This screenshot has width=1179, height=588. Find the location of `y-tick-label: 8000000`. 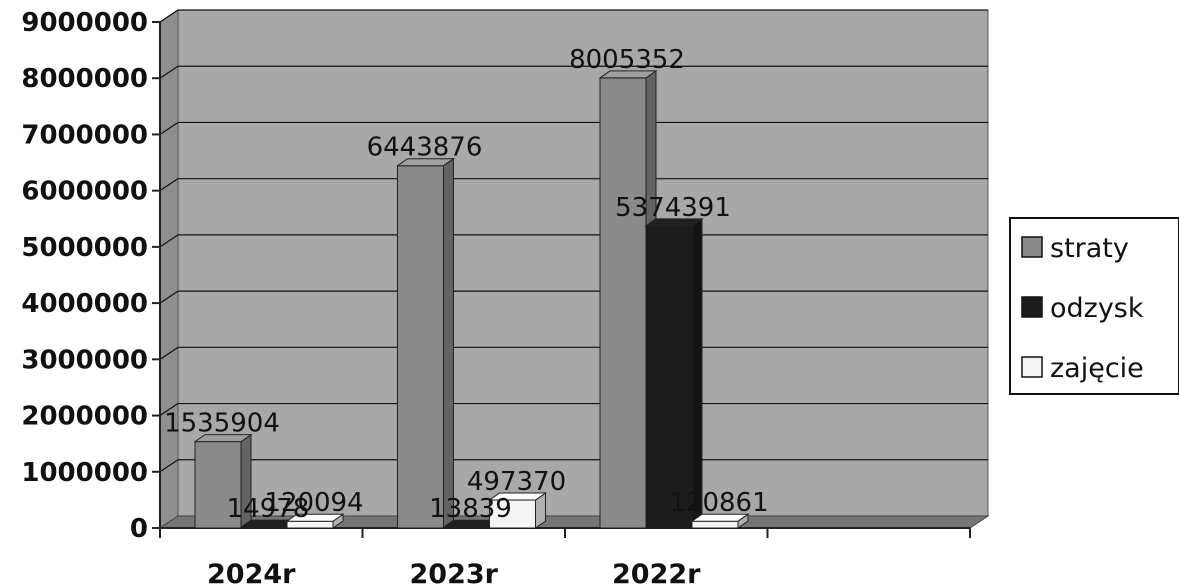

y-tick-label: 8000000 is located at coordinates (84, 79).